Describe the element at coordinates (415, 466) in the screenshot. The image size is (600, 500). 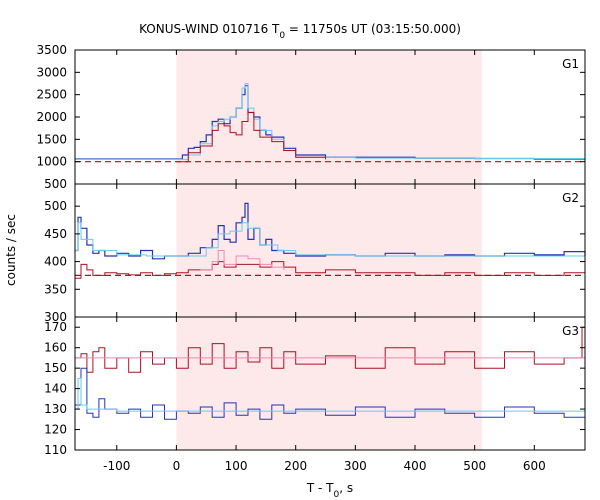
I see `x-tick-label: 400` at that location.